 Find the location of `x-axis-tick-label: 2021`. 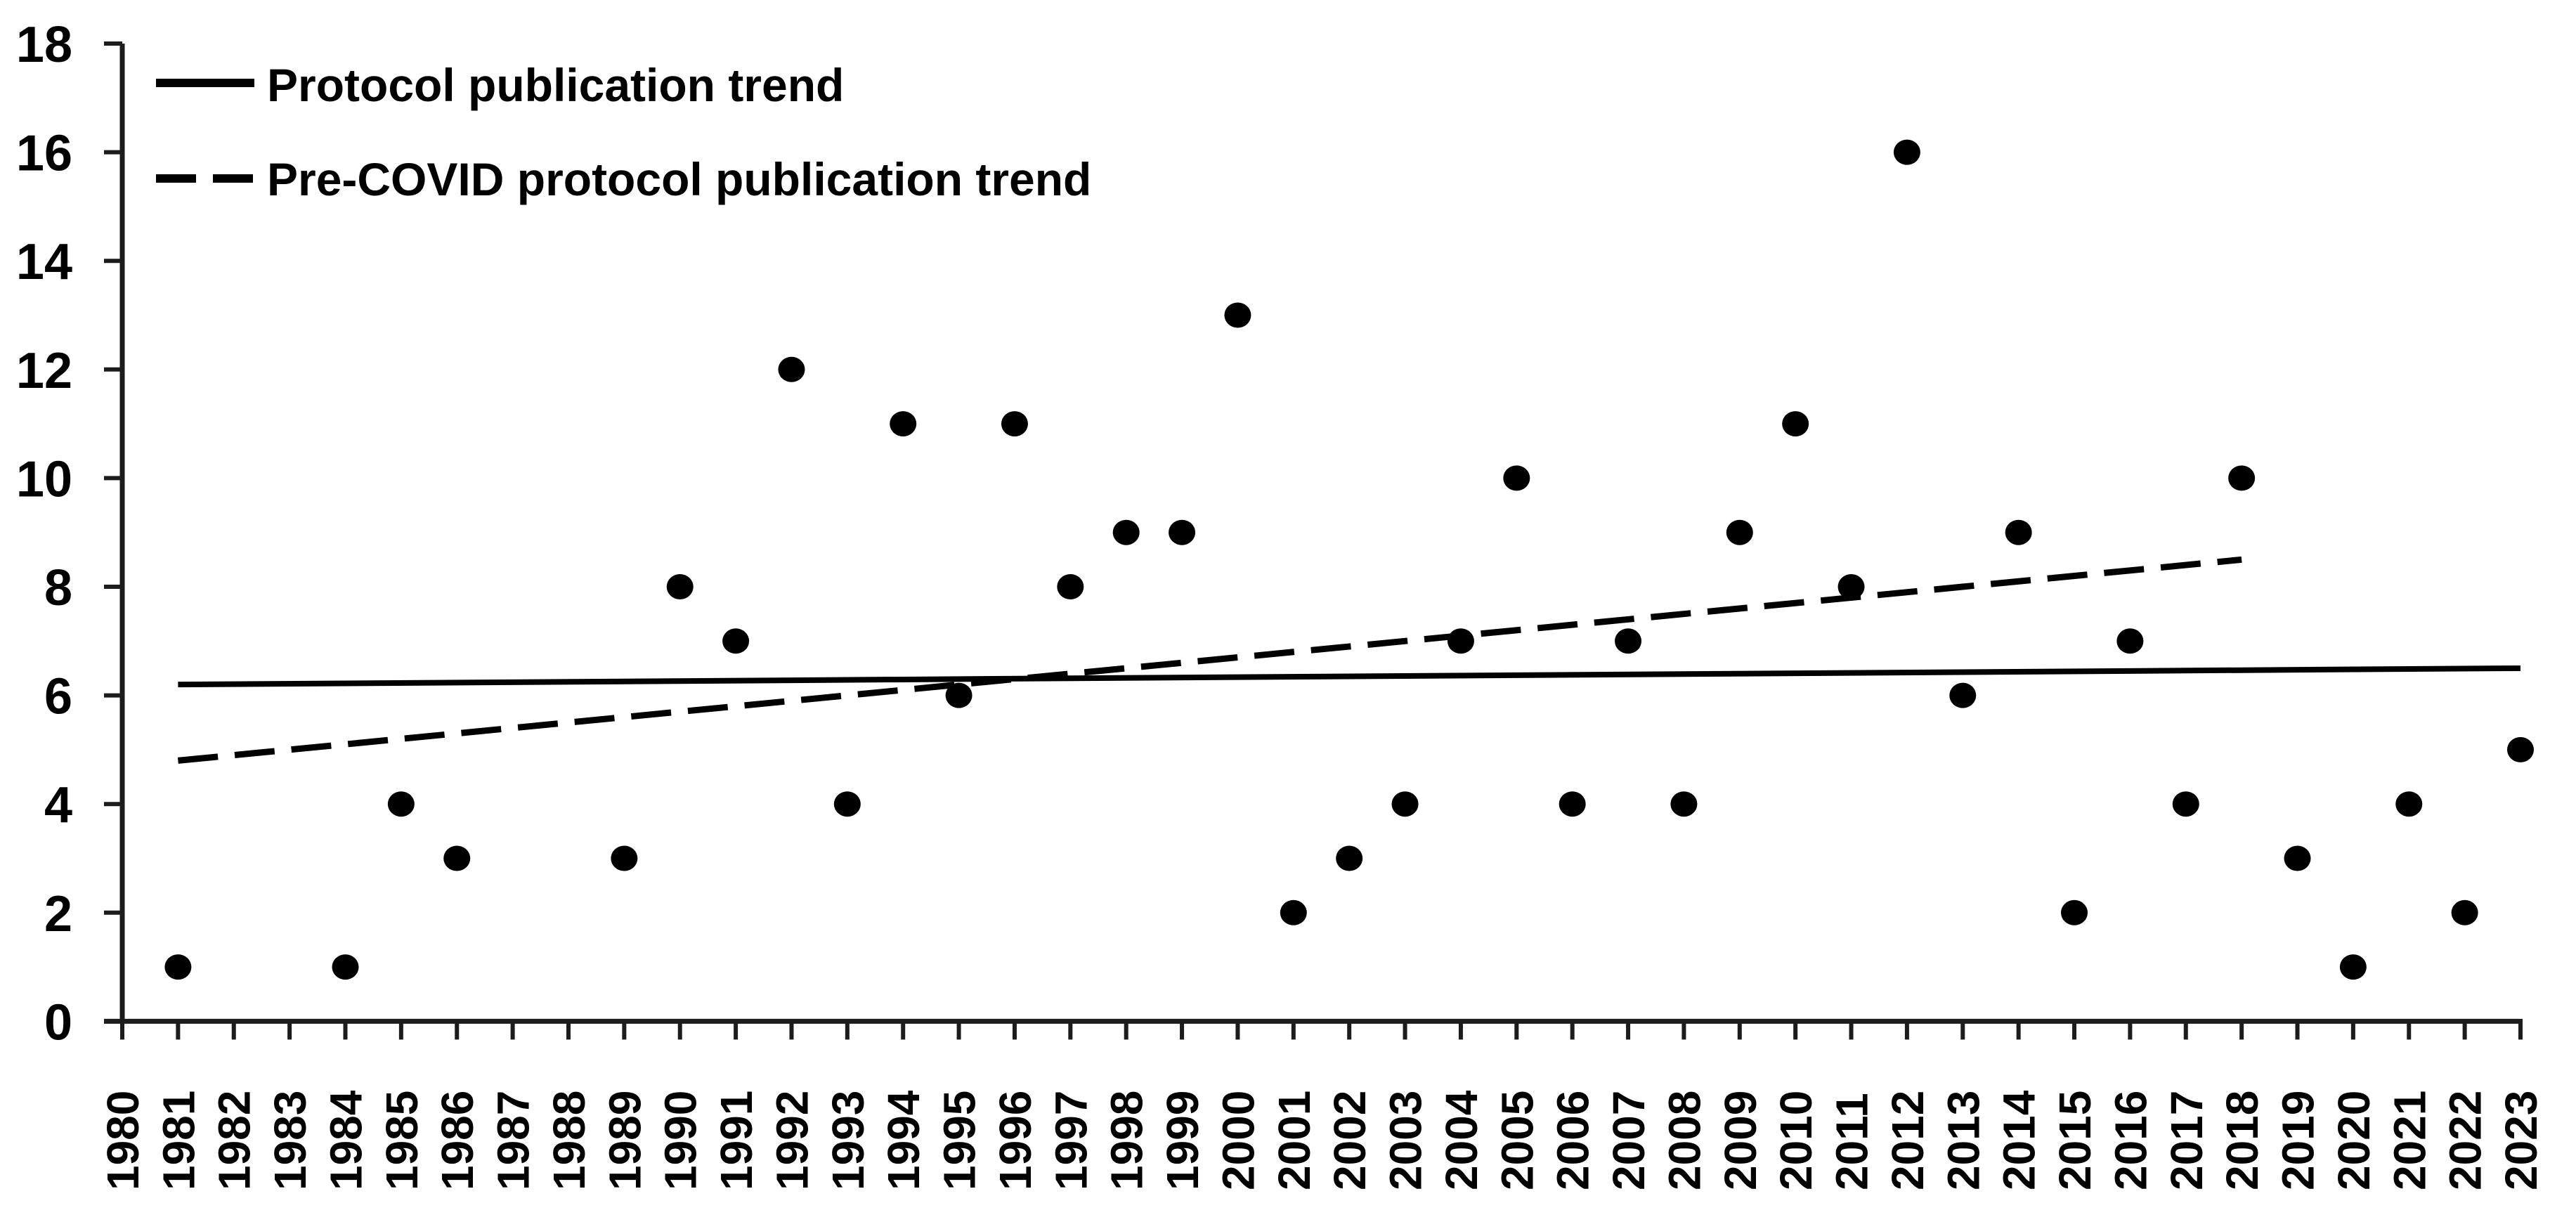

x-axis-tick-label: 2021 is located at coordinates (2409, 1140).